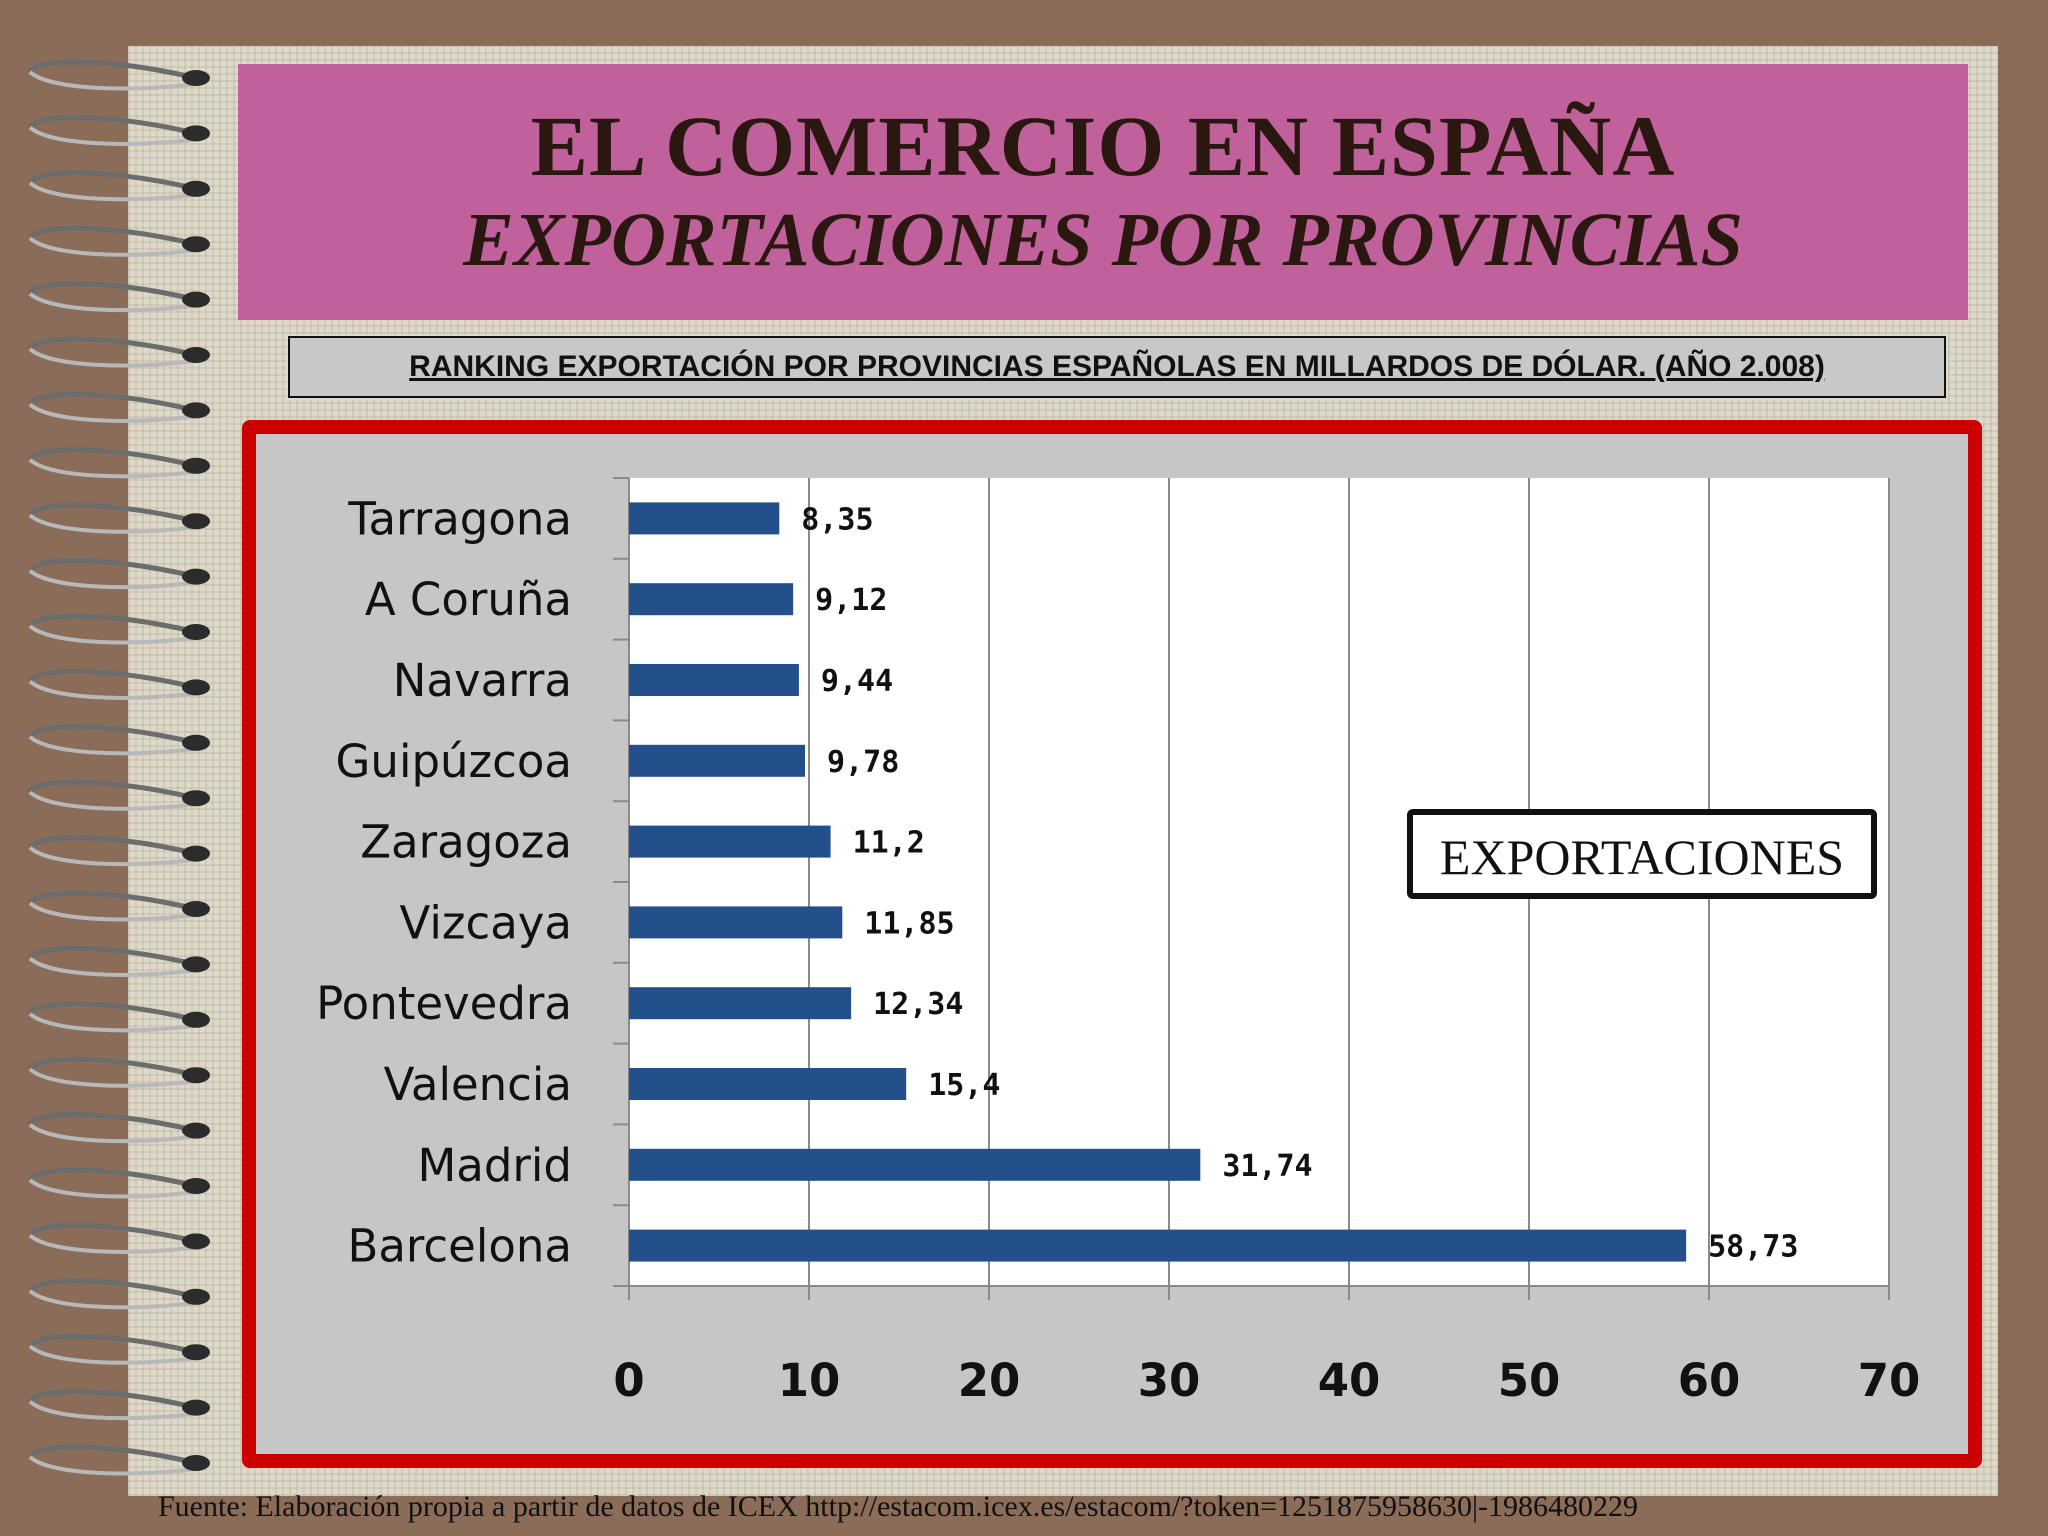 The width and height of the screenshot is (2048, 1536). I want to click on x-tick-label: 10, so click(809, 1380).